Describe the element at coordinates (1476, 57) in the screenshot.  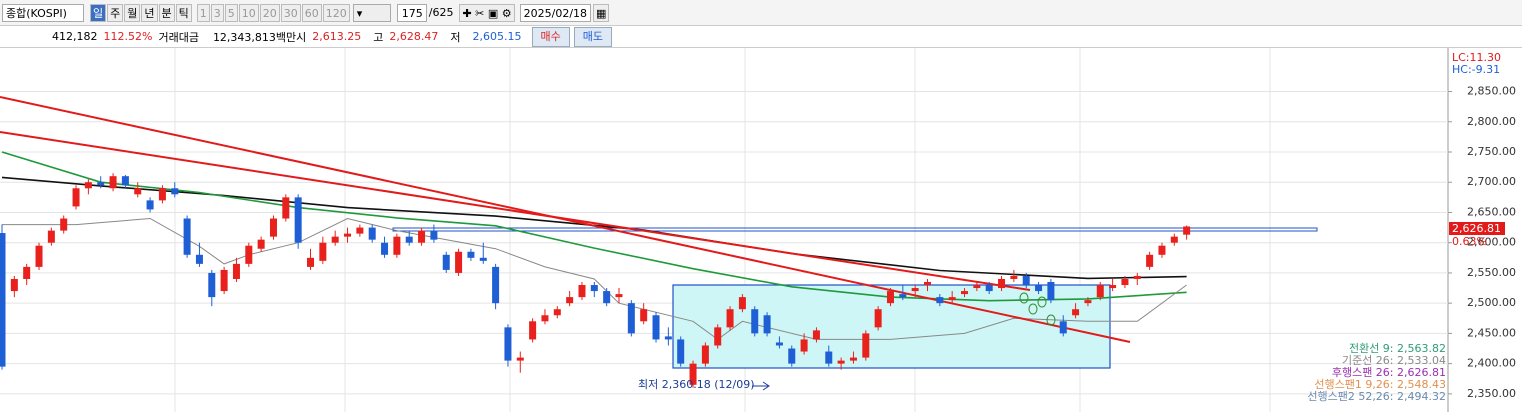
I see `lc-label: LC:11.30` at that location.